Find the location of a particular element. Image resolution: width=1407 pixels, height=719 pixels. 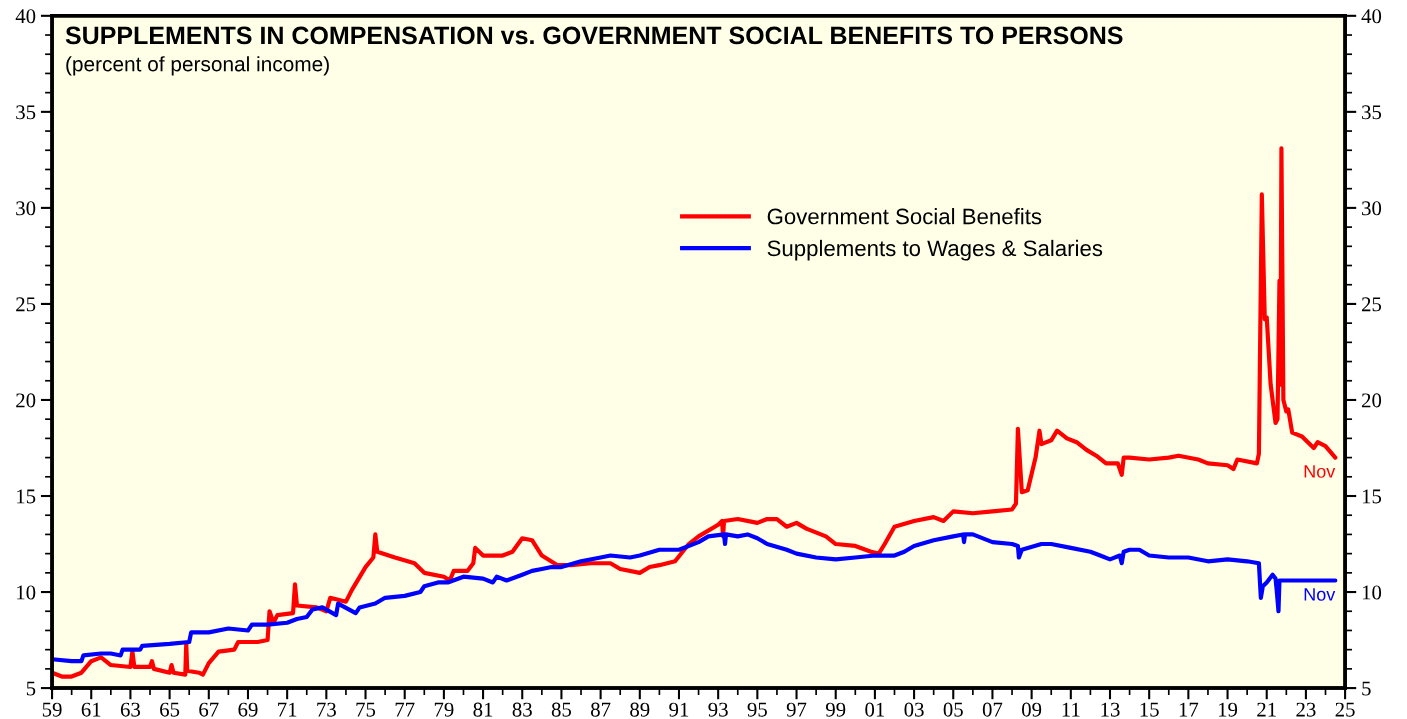

x-tick-label: 77 is located at coordinates (405, 709).